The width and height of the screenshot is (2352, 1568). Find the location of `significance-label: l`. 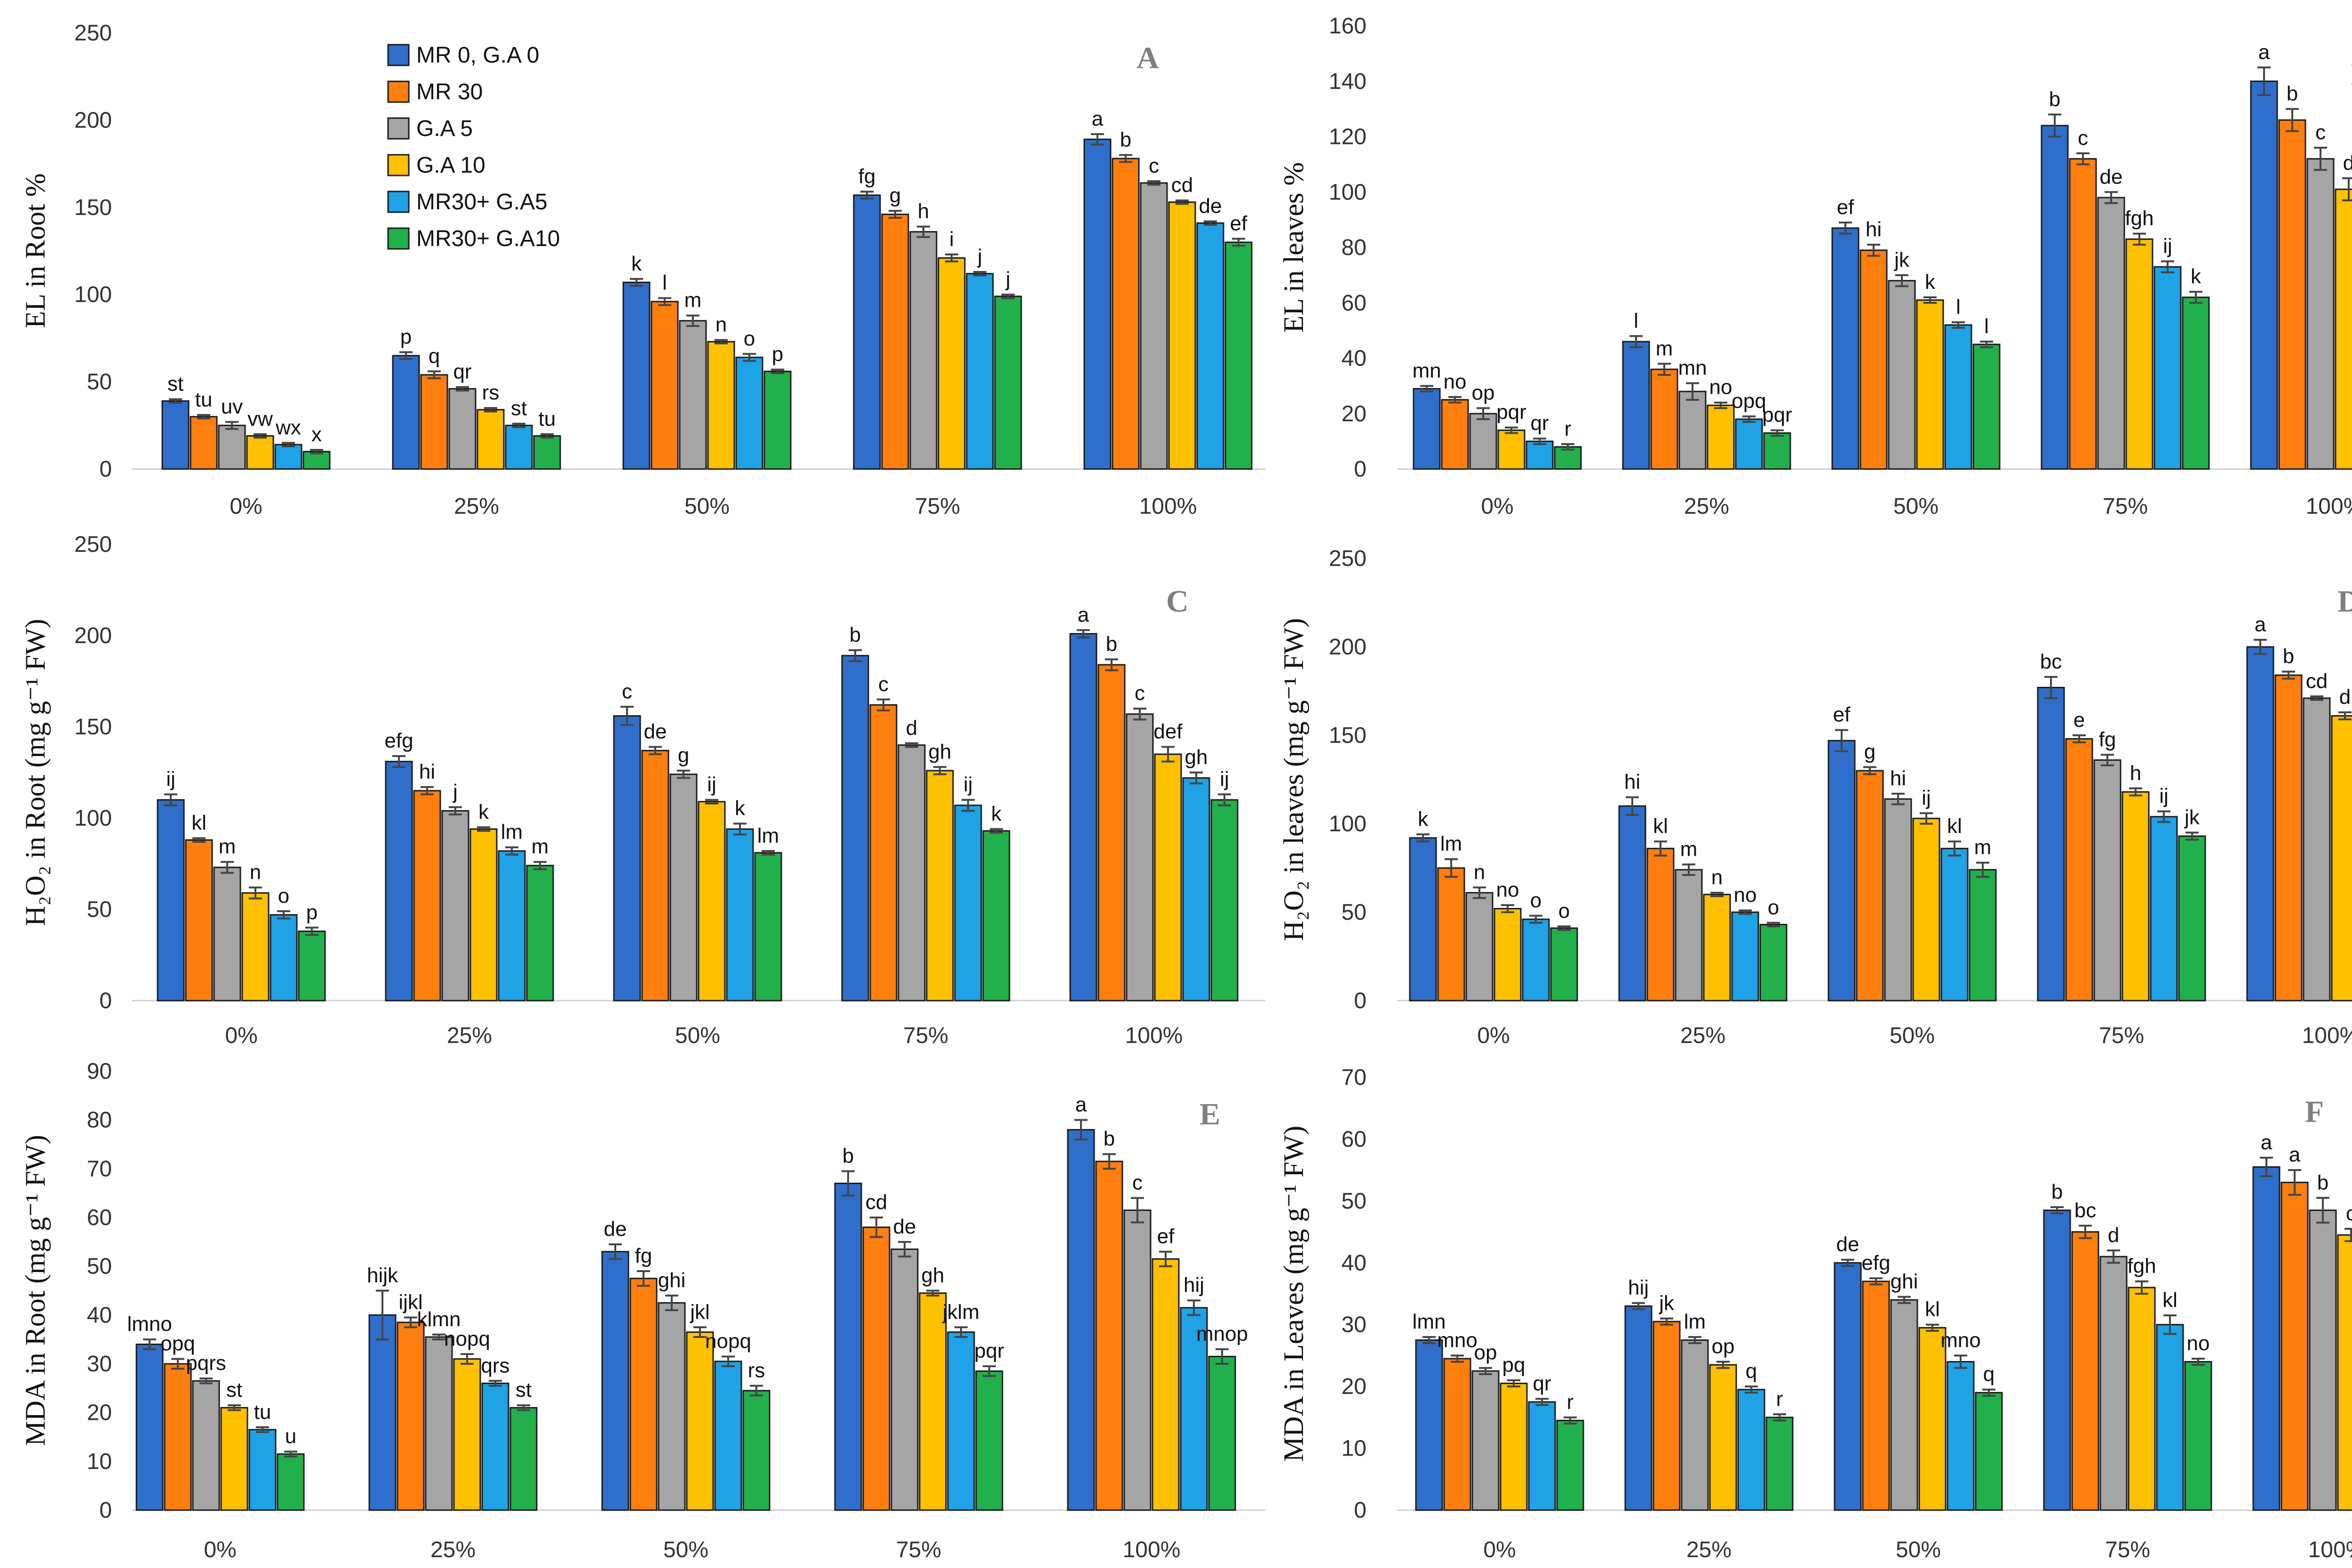

significance-label: l is located at coordinates (664, 282).